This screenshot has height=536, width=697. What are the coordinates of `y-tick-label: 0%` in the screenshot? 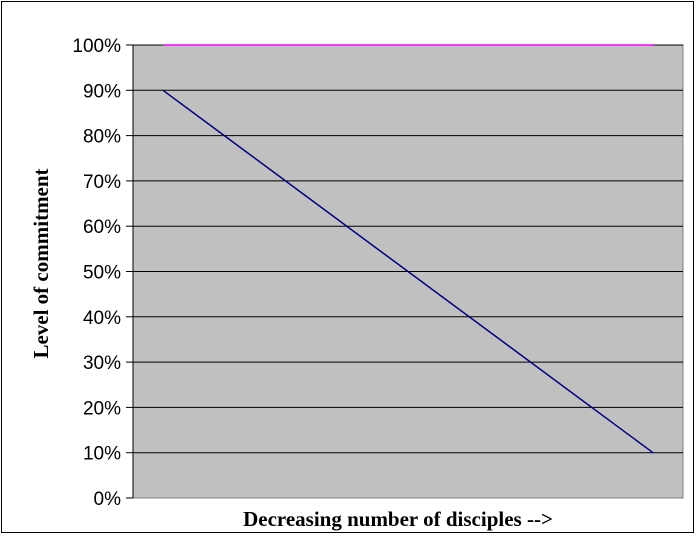 It's located at (108, 499).